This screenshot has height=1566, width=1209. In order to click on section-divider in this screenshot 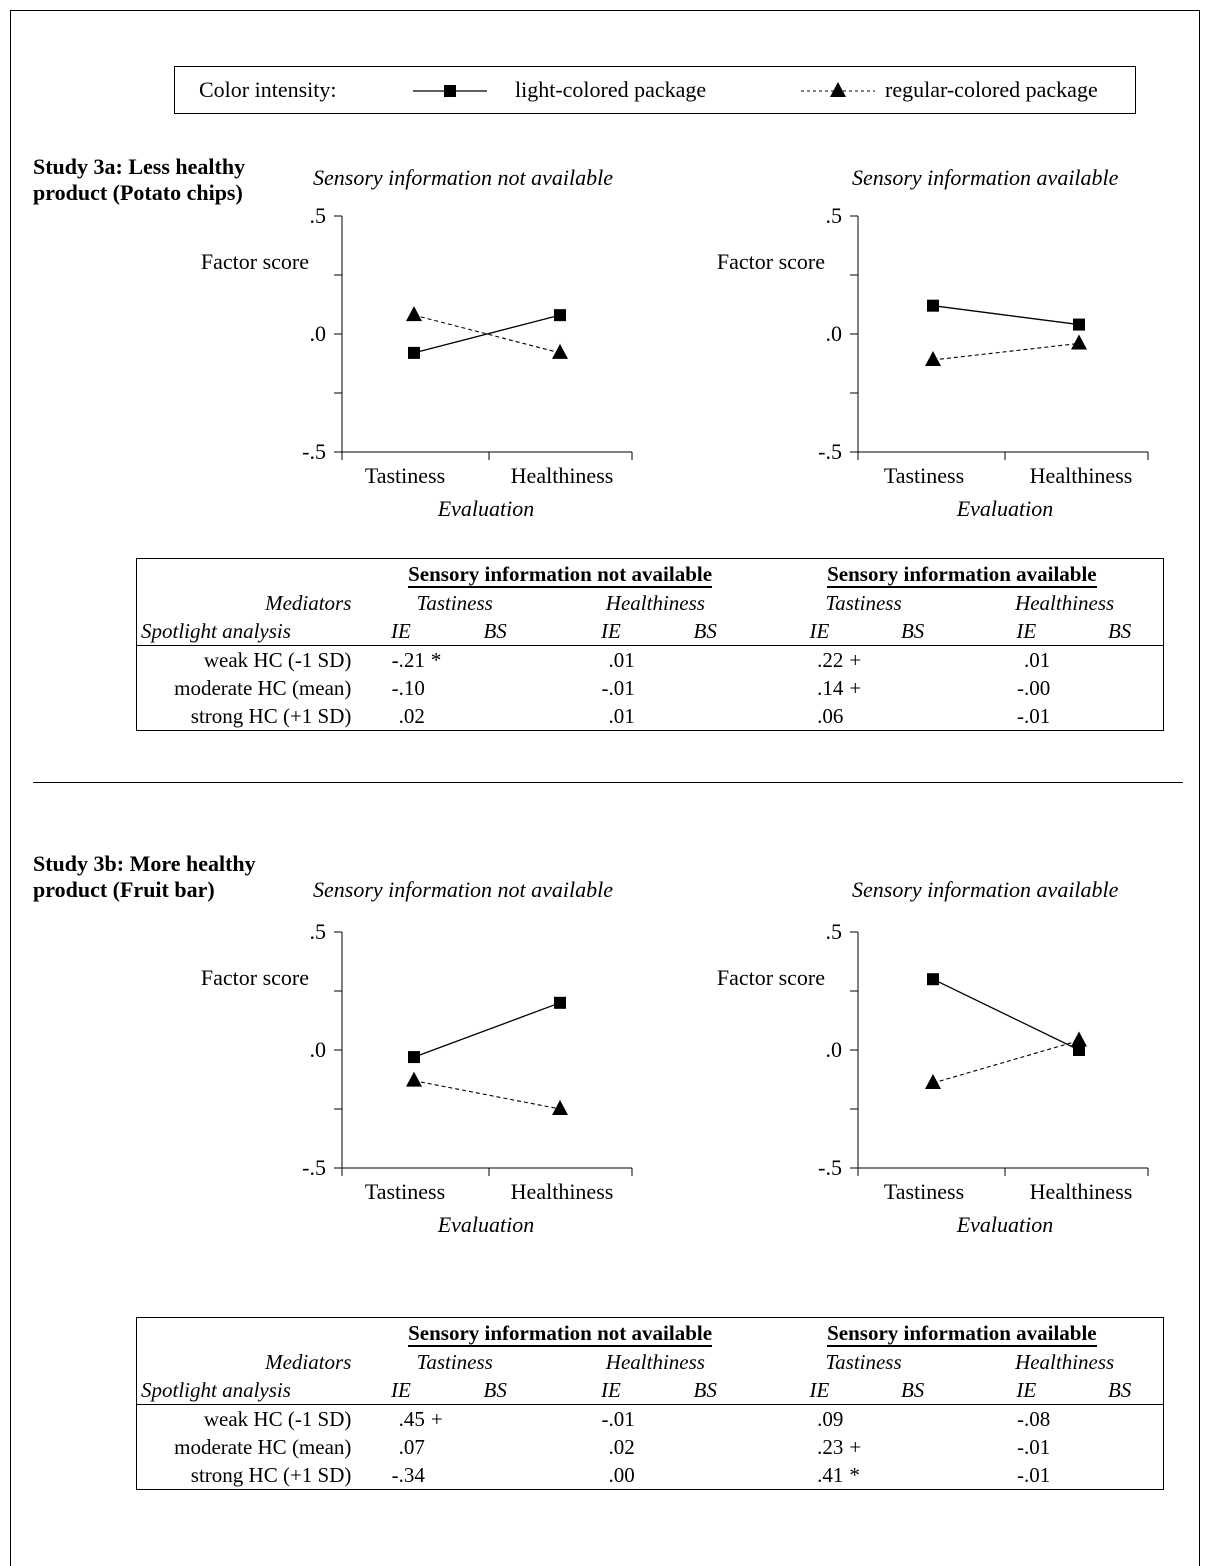, I will do `click(608, 782)`.